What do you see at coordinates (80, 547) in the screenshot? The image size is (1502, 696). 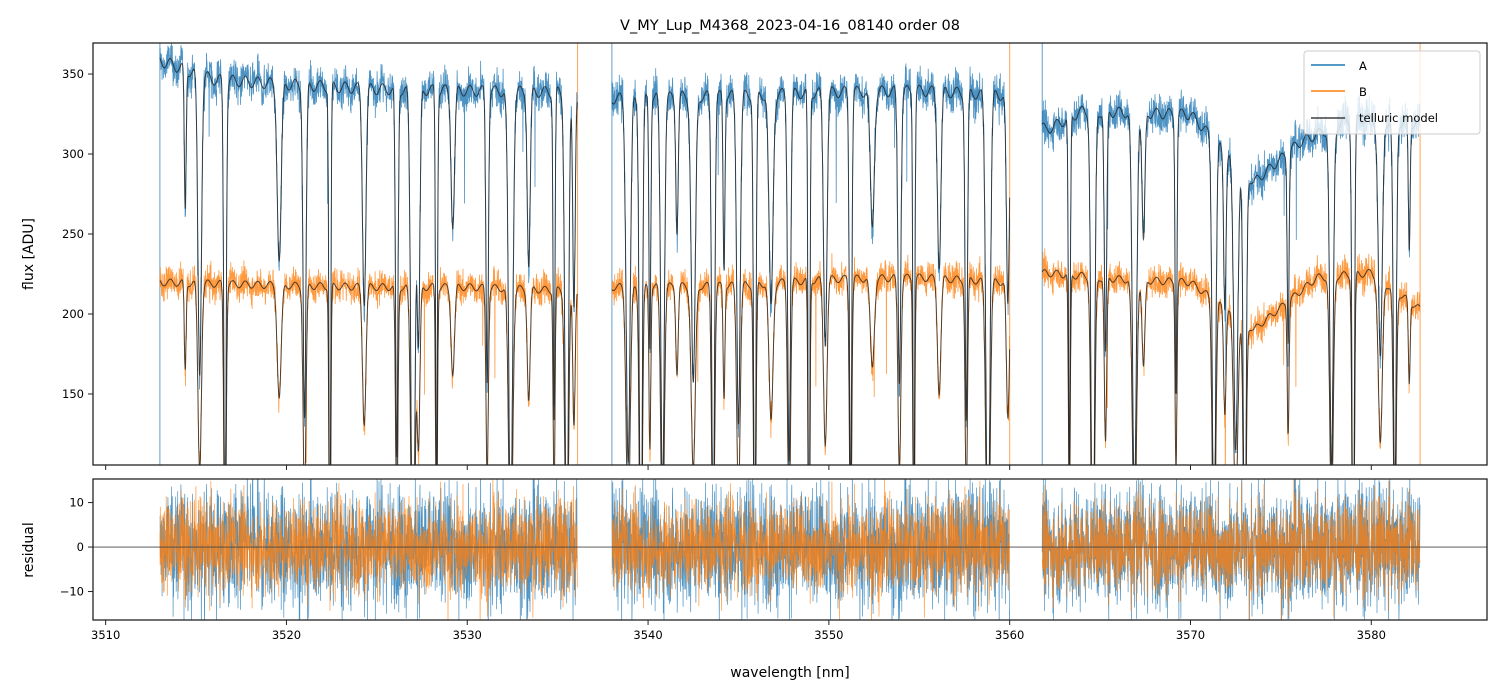 I see `residual-y-tick-label: 0` at bounding box center [80, 547].